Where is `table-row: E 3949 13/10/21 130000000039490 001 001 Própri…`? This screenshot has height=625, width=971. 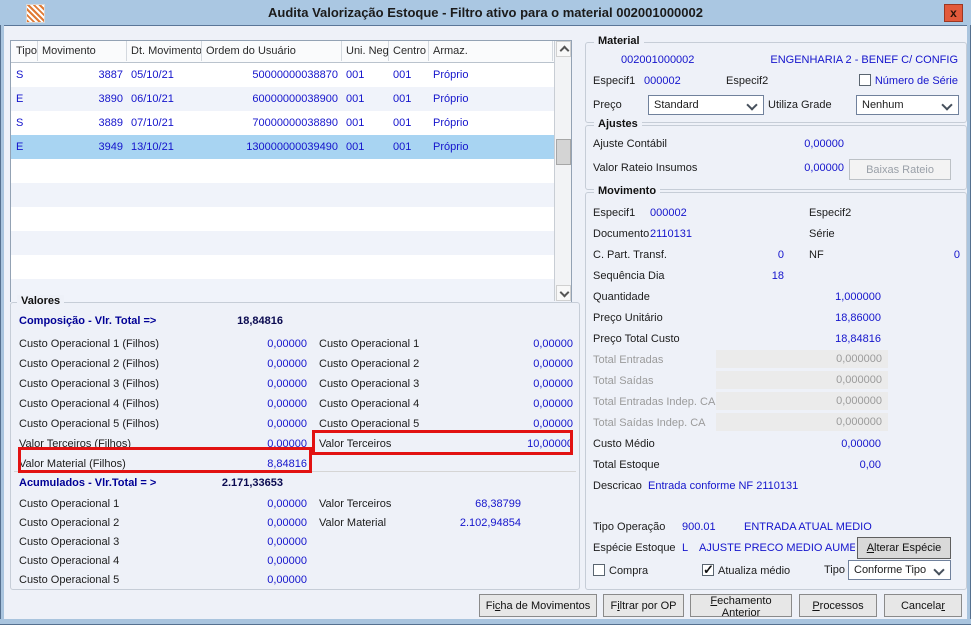
table-row: E 3949 13/10/21 130000000039490 001 001 Própri… is located at coordinates (291, 147).